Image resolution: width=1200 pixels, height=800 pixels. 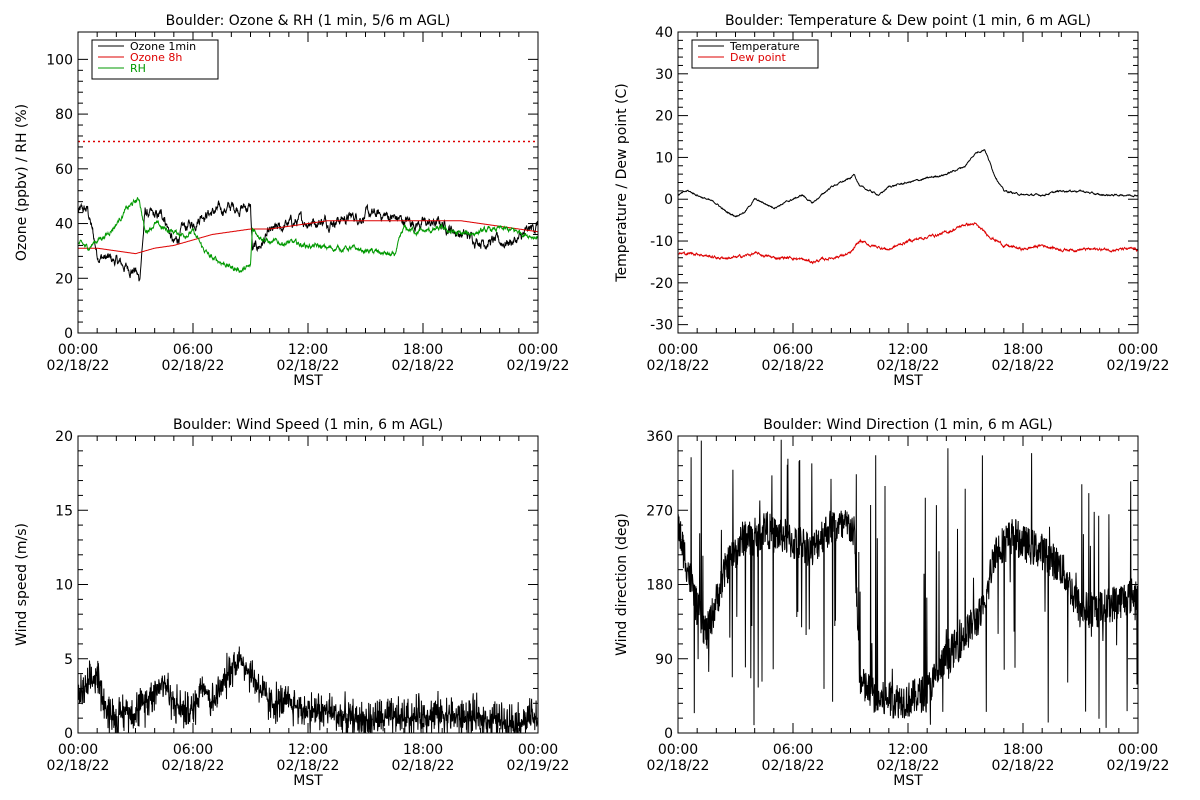 What do you see at coordinates (664, 75) in the screenshot?
I see `y-tick-label: 30` at bounding box center [664, 75].